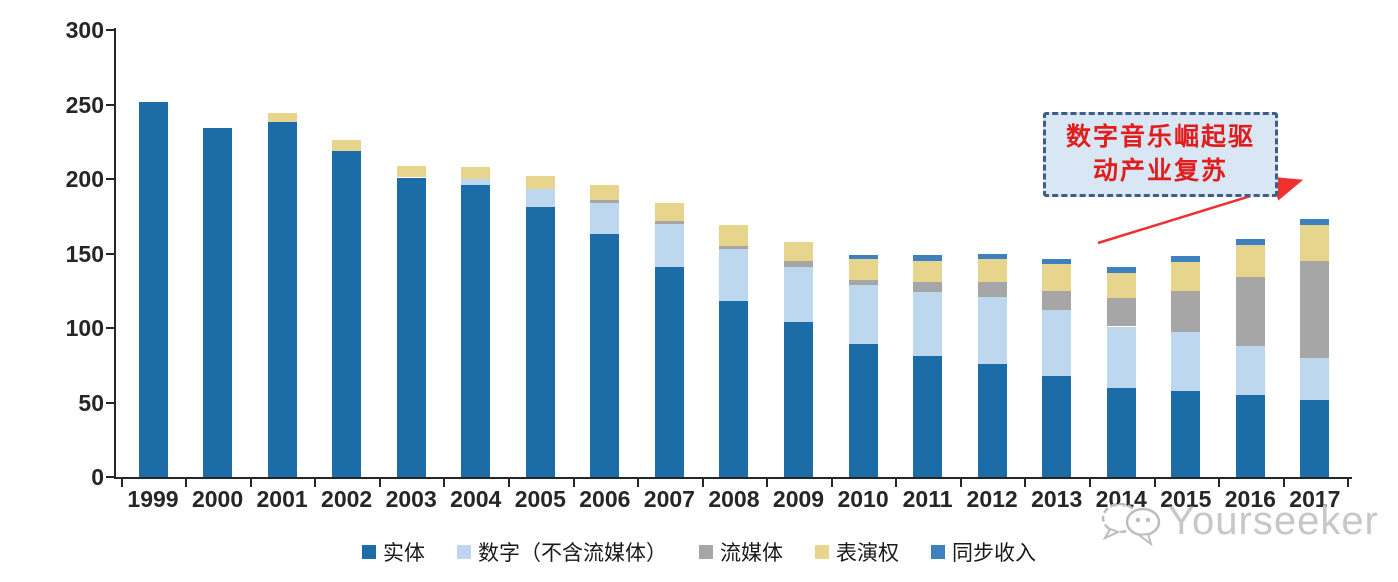 The height and width of the screenshot is (582, 1398). What do you see at coordinates (1160, 154) in the screenshot?
I see `annotation-box: 数字音乐崛起驱 动产业复苏` at bounding box center [1160, 154].